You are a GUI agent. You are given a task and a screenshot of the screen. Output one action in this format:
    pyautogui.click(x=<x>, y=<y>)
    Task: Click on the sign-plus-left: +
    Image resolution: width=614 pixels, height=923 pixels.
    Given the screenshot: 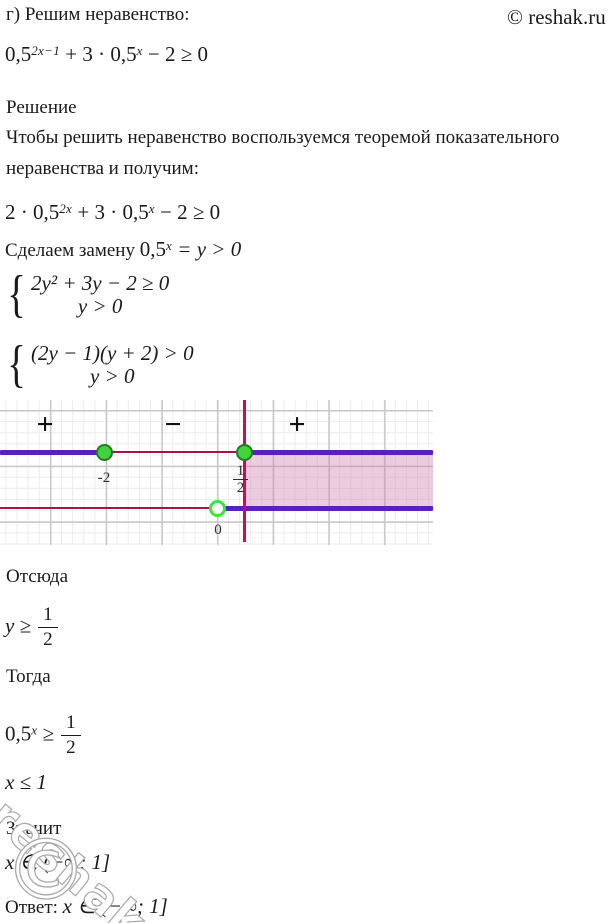 What is the action you would take?
    pyautogui.click(x=45, y=424)
    